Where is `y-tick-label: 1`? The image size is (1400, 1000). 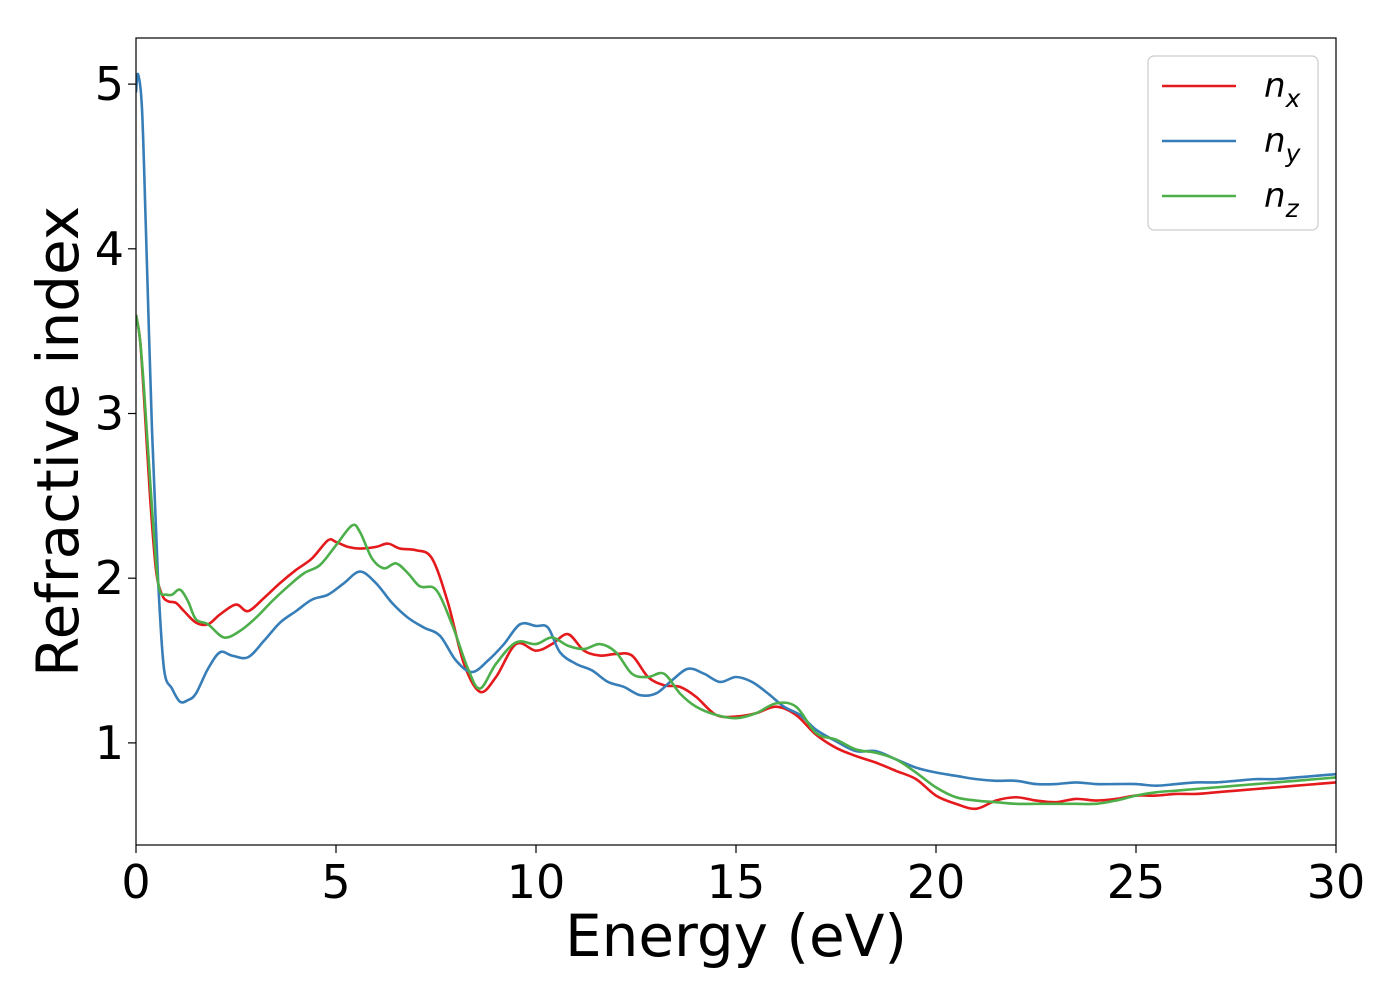 y-tick-label: 1 is located at coordinates (109, 743).